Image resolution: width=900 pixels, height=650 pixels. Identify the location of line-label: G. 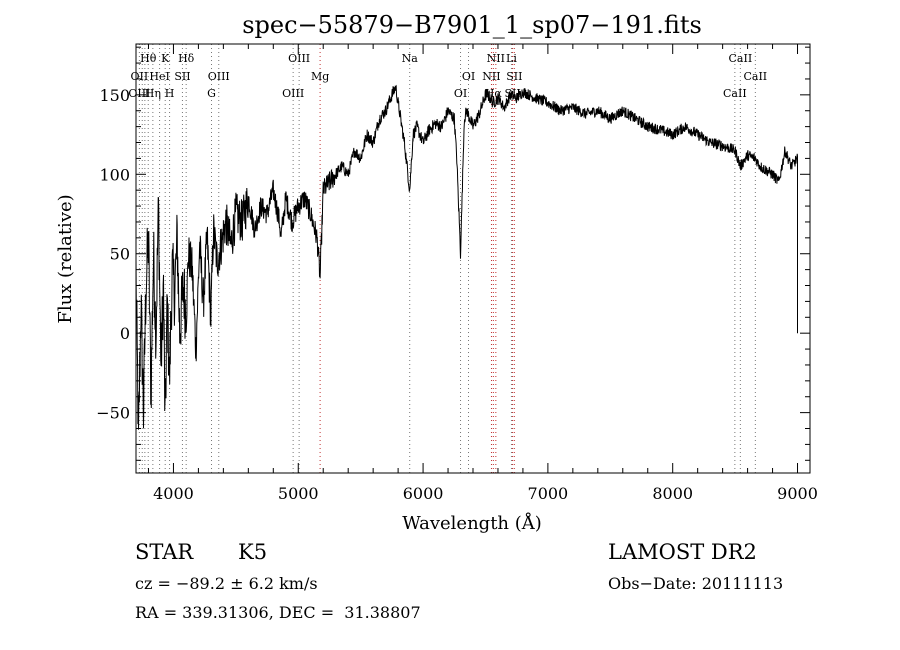
(211, 93).